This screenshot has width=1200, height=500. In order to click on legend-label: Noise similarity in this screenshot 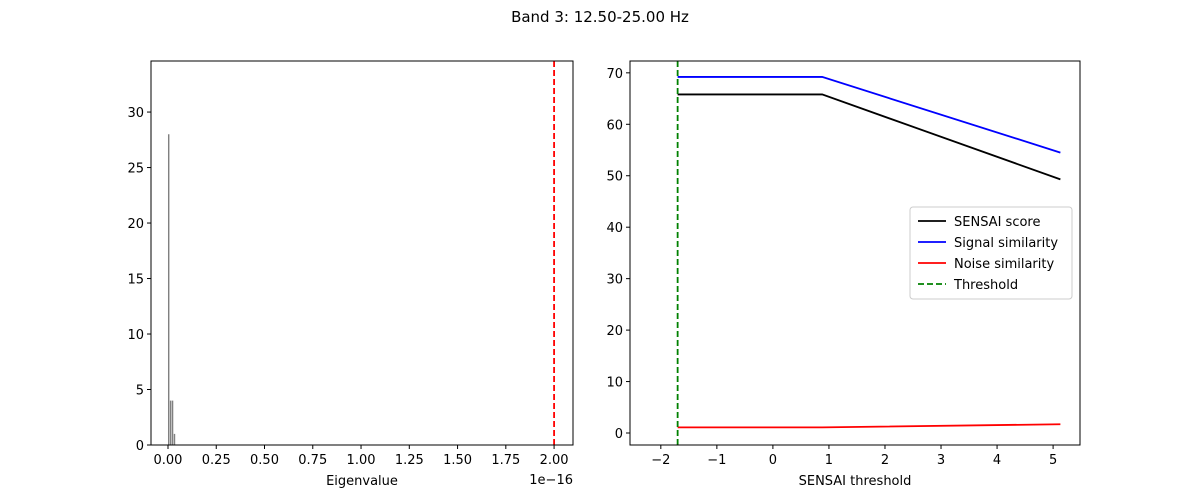, I will do `click(1004, 264)`.